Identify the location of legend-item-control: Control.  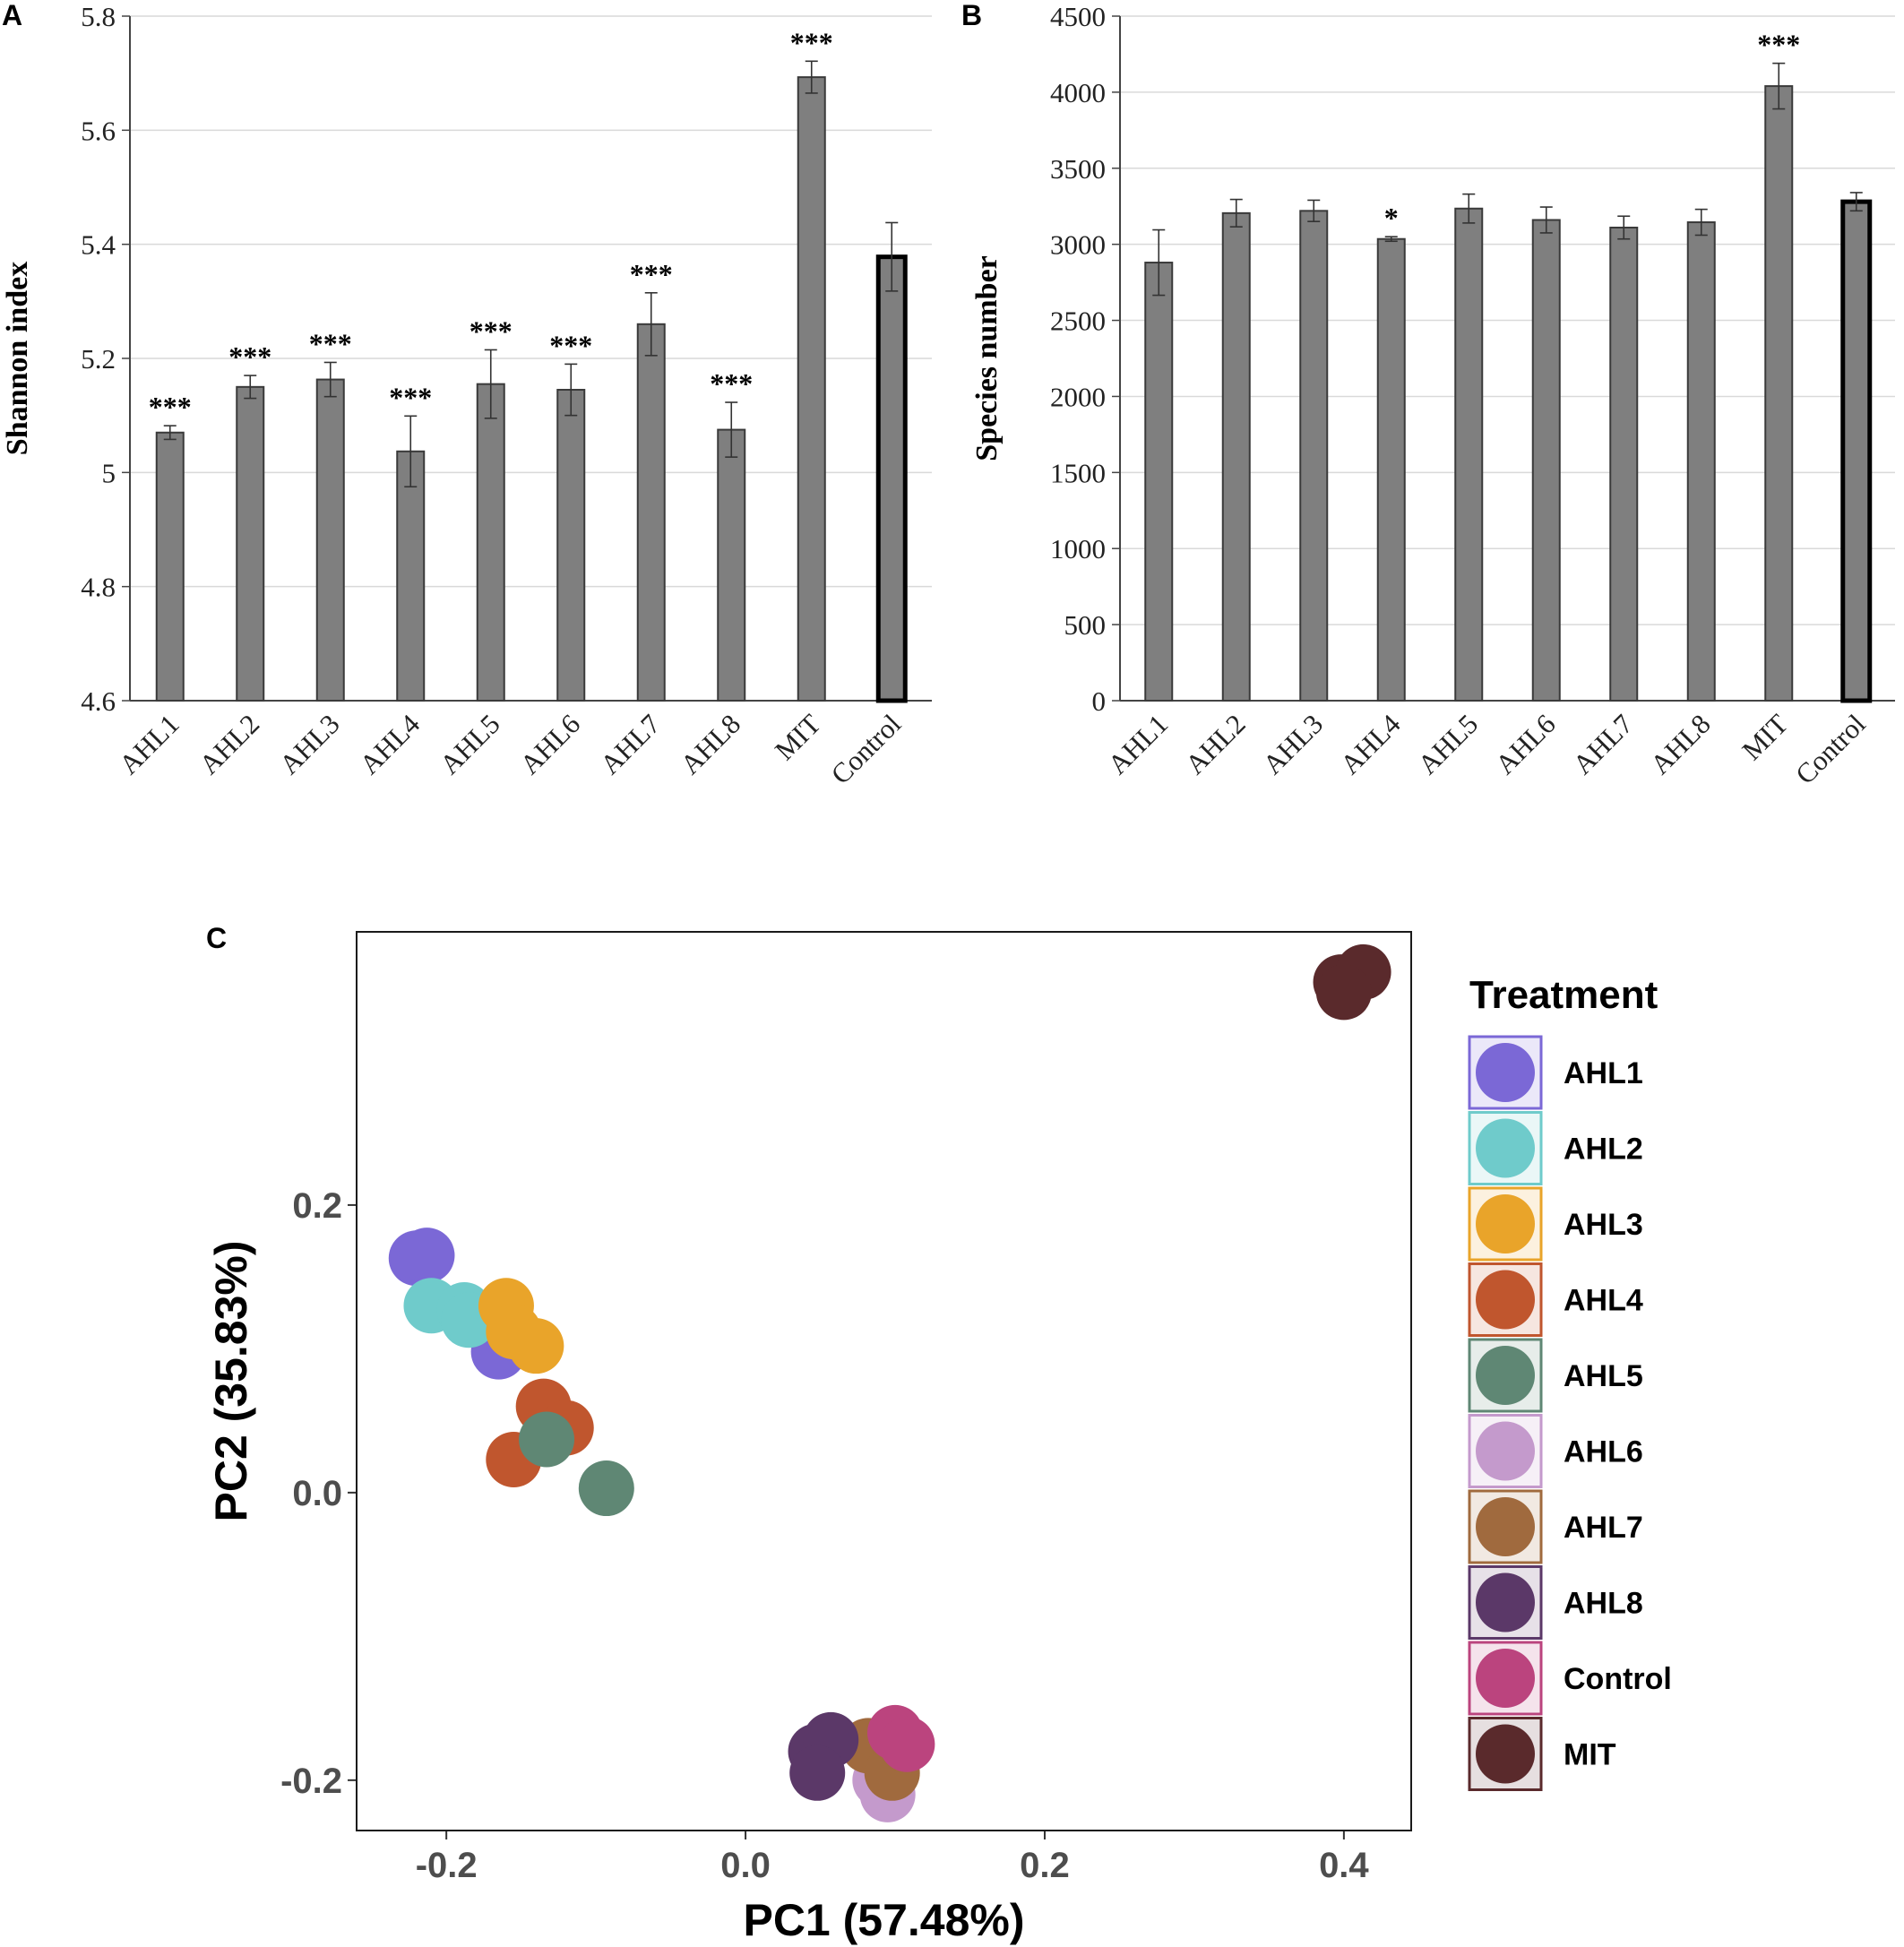
(1570, 1678).